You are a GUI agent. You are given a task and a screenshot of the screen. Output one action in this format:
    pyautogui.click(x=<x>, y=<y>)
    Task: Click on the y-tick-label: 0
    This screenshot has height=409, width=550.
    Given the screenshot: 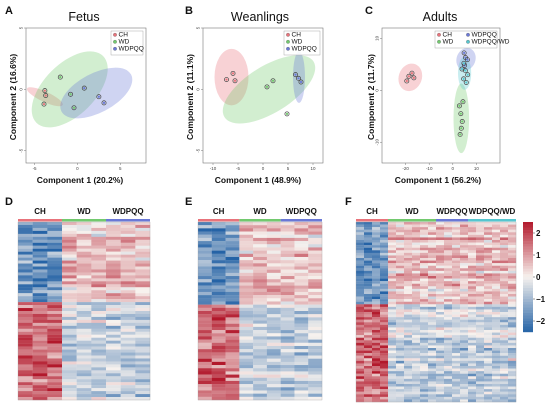 What is the action you would take?
    pyautogui.click(x=377, y=90)
    